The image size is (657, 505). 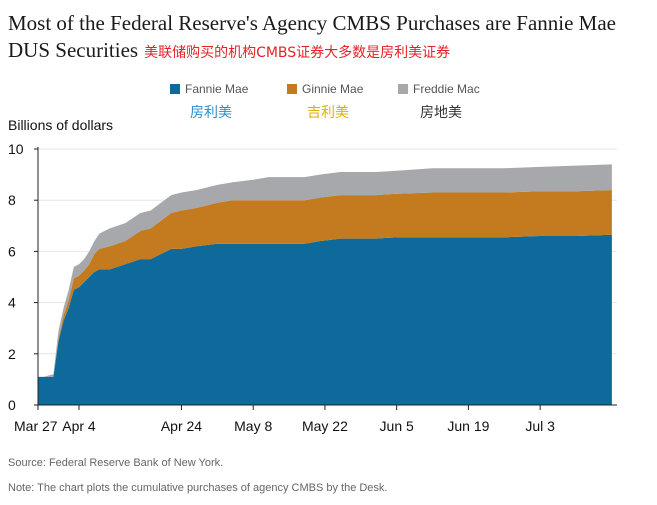 I want to click on x-tick-label: Jun 19, so click(x=468, y=426).